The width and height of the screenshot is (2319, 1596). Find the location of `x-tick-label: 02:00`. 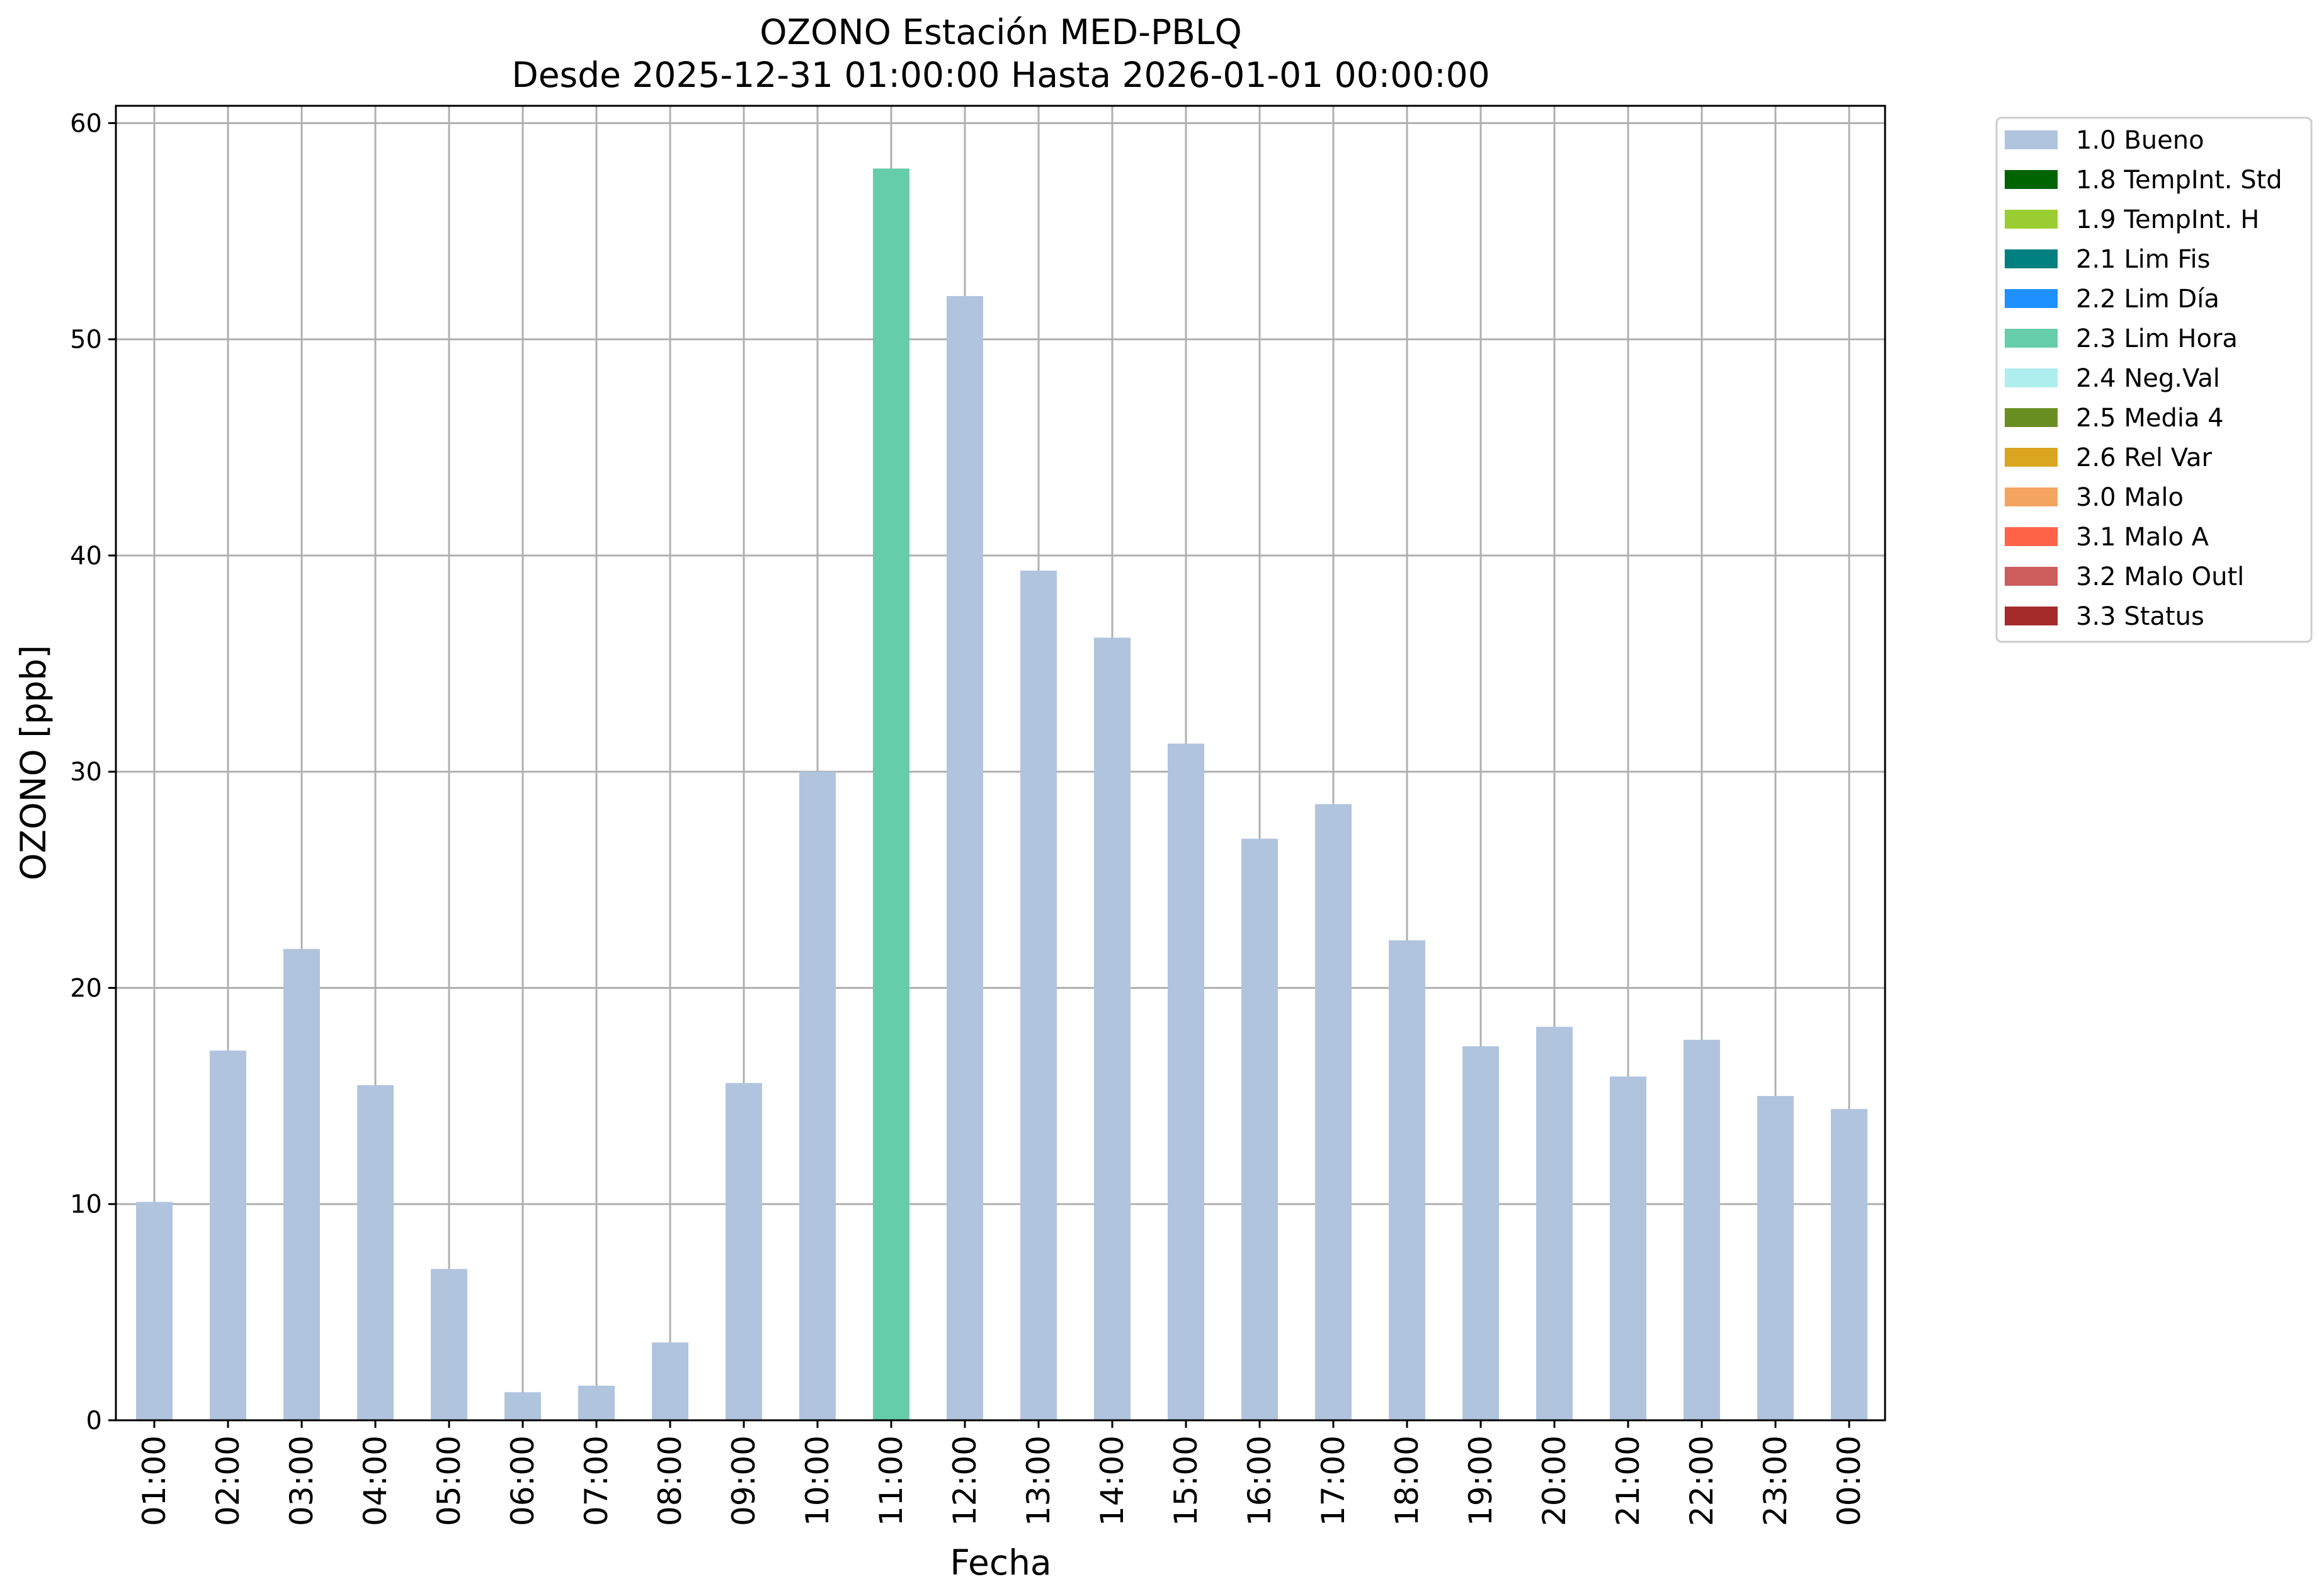

x-tick-label: 02:00 is located at coordinates (228, 1480).